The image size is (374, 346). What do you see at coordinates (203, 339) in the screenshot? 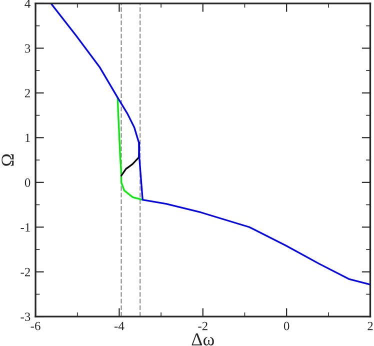
I see `x-axis-title: Δω` at bounding box center [203, 339].